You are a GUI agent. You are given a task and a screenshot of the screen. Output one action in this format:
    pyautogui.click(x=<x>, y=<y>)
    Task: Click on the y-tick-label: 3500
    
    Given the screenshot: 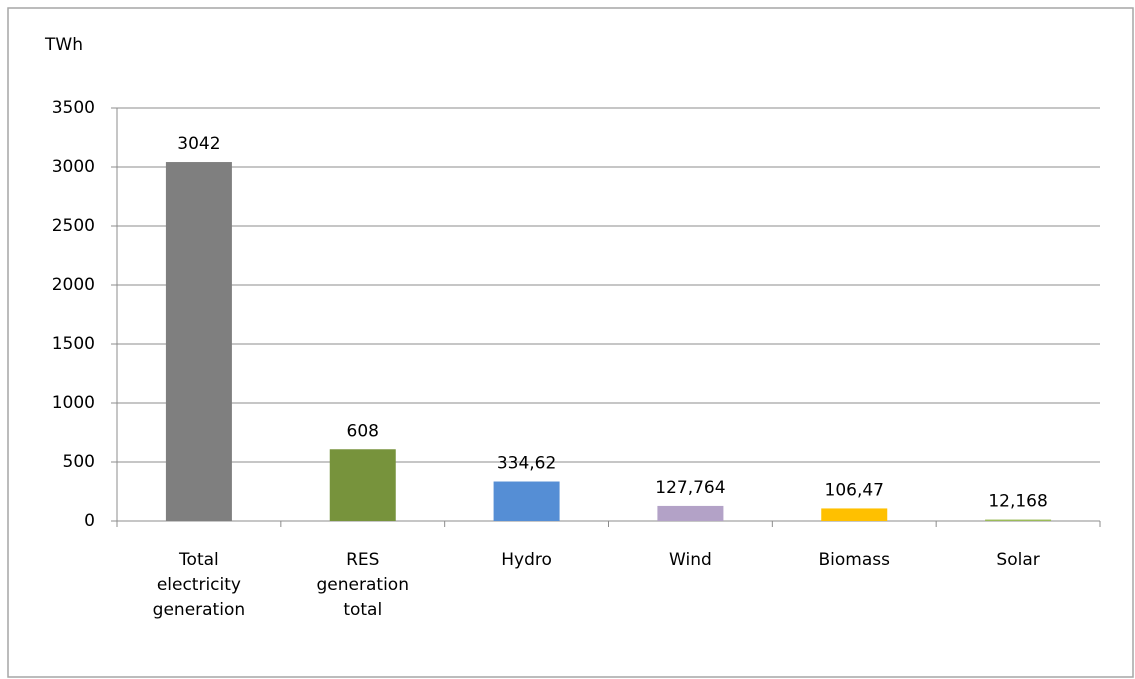 What is the action you would take?
    pyautogui.click(x=73, y=108)
    